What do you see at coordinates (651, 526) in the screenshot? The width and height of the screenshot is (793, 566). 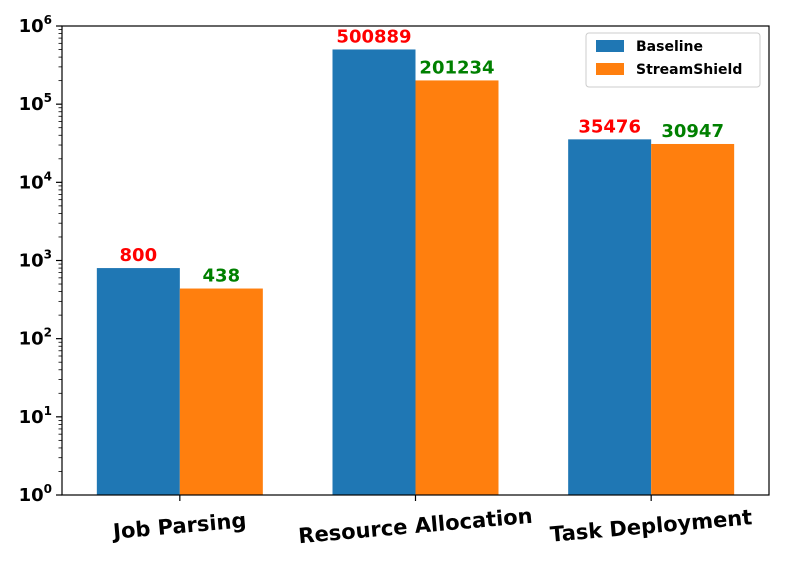 I see `x-category-label: Task Deployment` at bounding box center [651, 526].